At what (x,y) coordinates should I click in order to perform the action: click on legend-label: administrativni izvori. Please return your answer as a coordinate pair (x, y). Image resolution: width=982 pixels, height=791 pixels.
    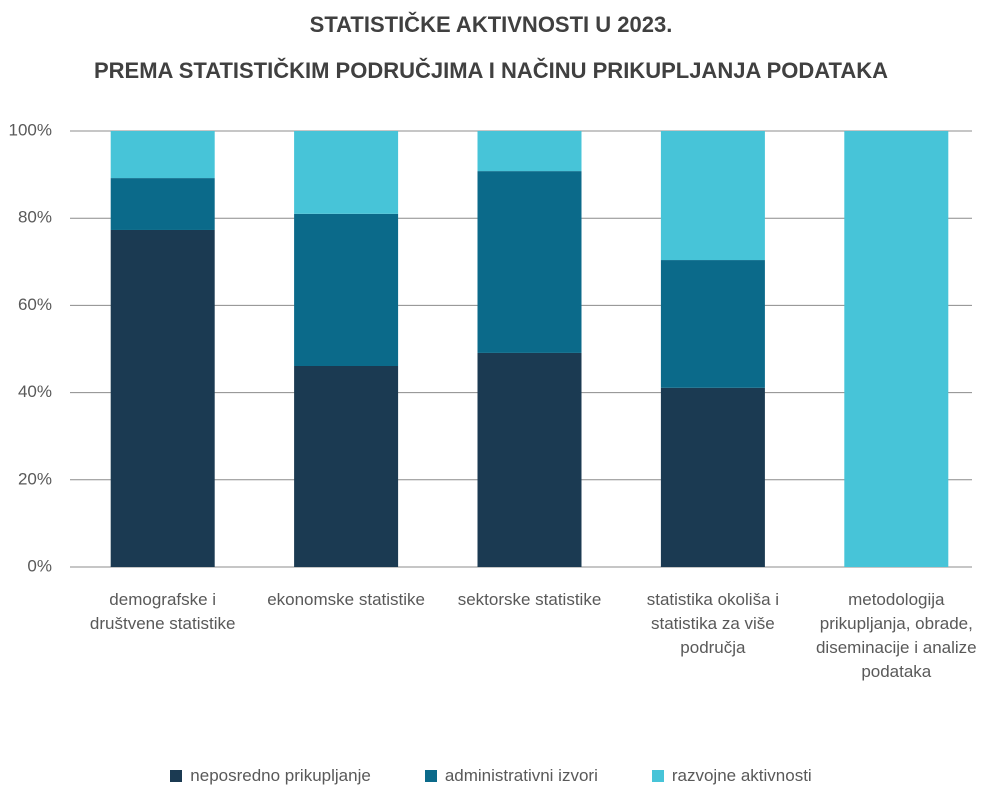
    Looking at the image, I should click on (521, 775).